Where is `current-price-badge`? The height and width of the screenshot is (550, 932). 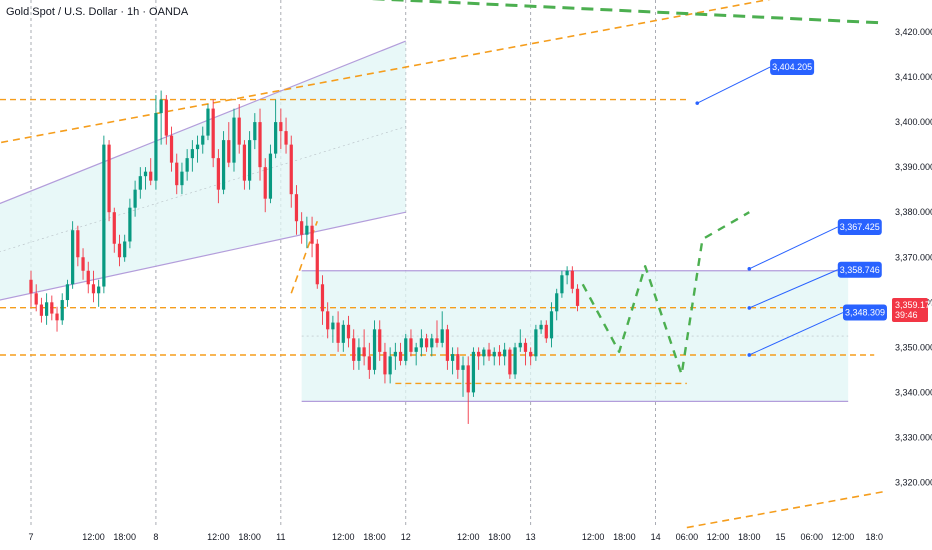
current-price-badge is located at coordinates (910, 310).